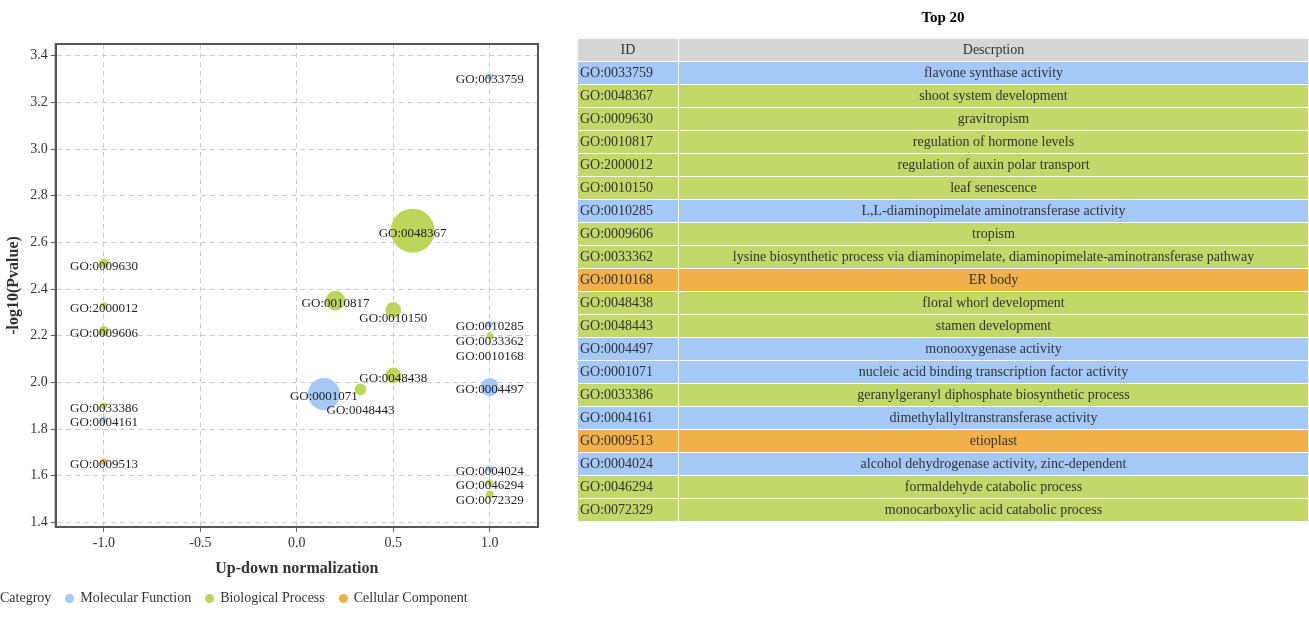  What do you see at coordinates (39, 242) in the screenshot?
I see `y-tick-label: 2.6` at bounding box center [39, 242].